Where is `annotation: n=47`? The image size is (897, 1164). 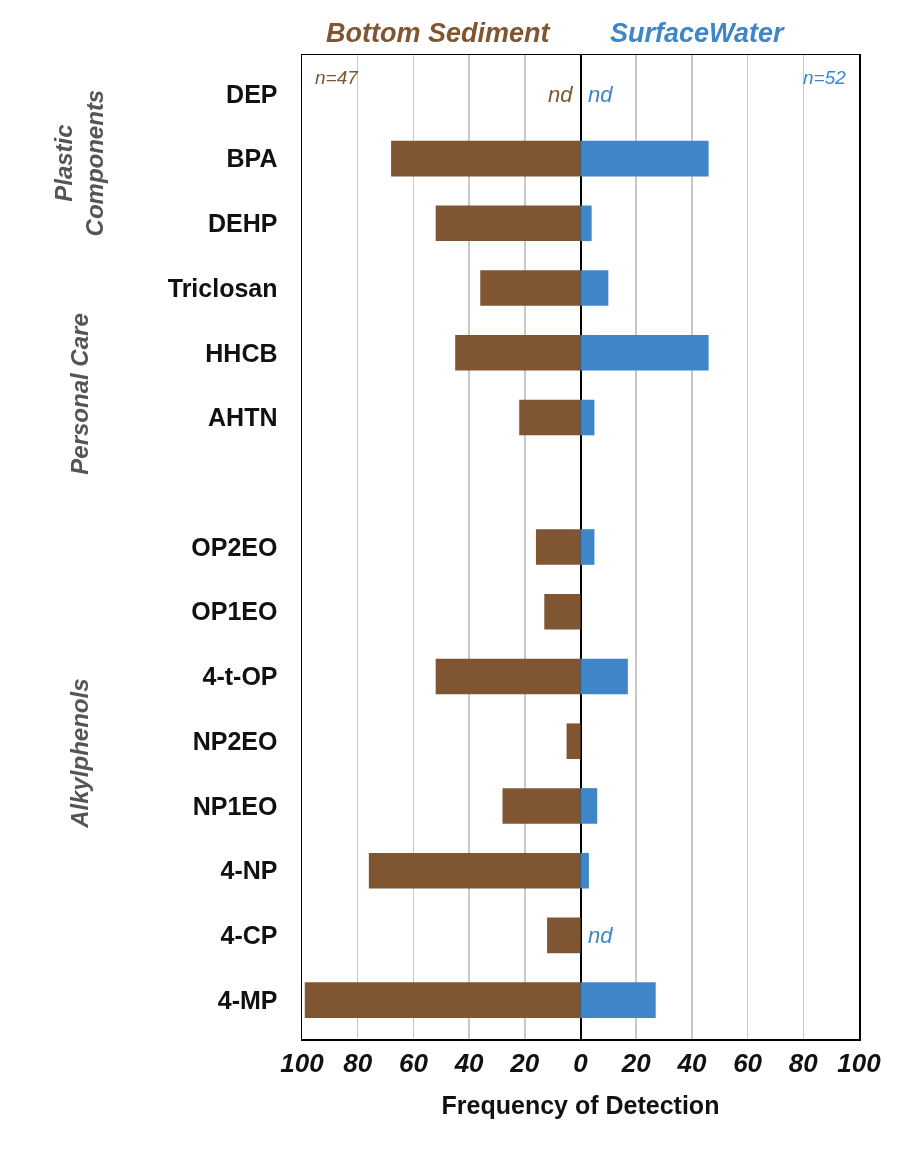 annotation: n=47 is located at coordinates (337, 77).